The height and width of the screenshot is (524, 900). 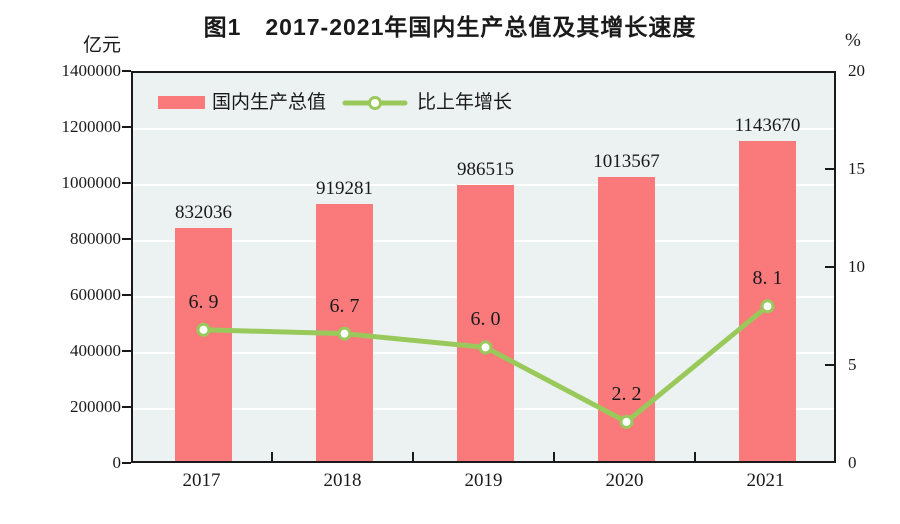 I want to click on left-axis-tick-label: 800000, so click(x=95, y=238).